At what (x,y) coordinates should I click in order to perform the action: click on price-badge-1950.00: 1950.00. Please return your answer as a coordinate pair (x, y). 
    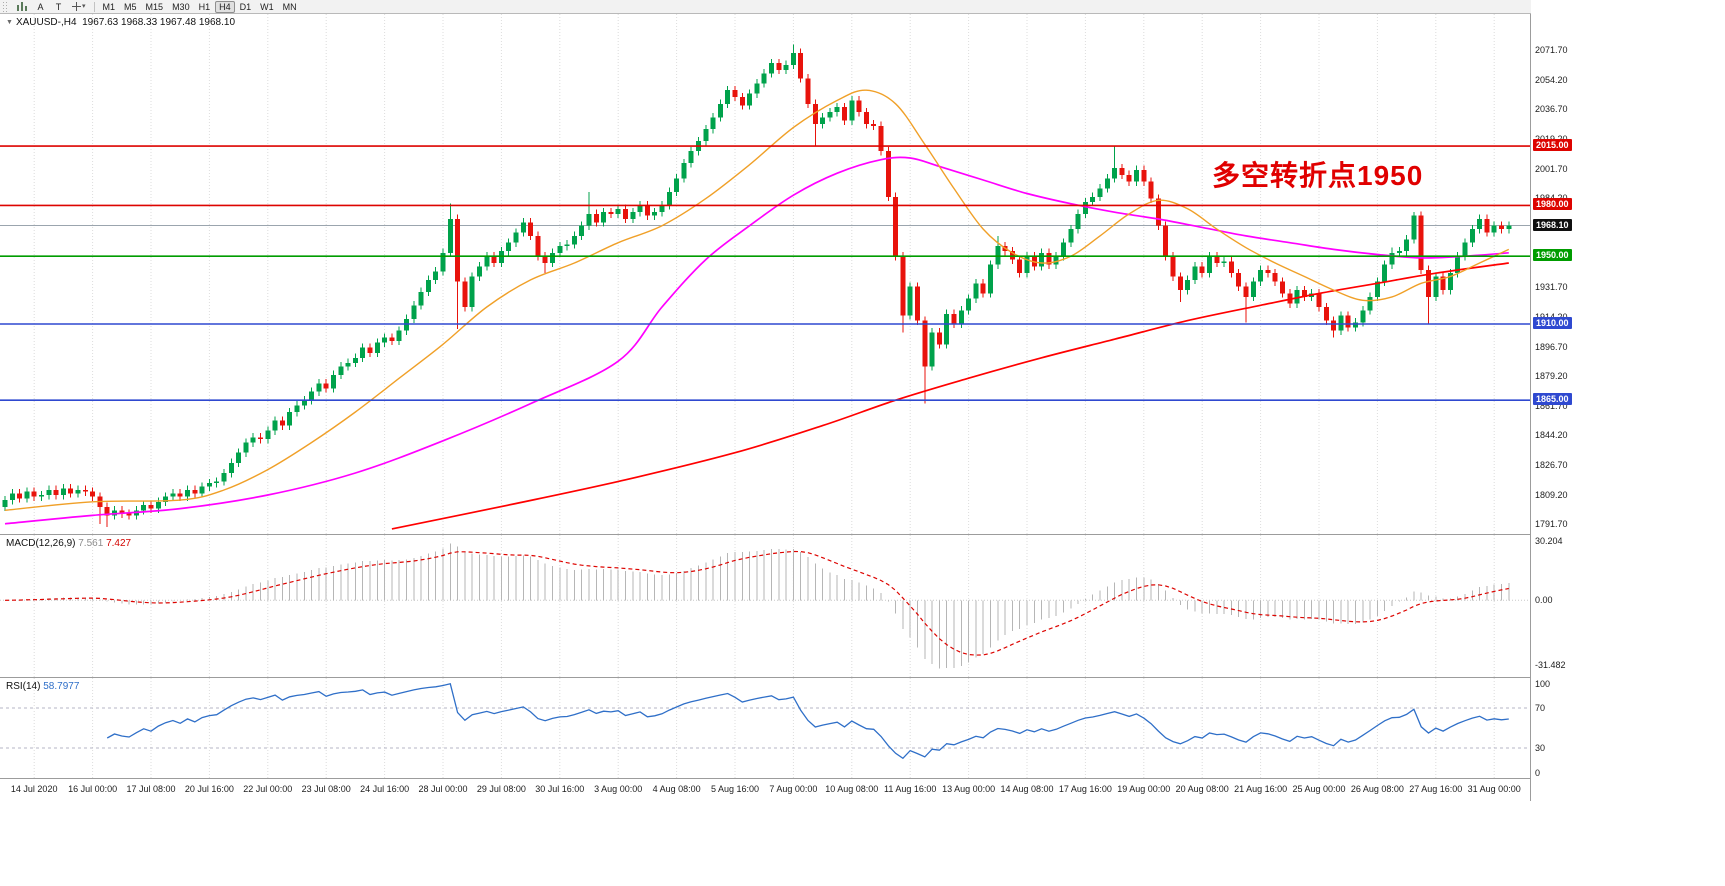
    Looking at the image, I should click on (1552, 255).